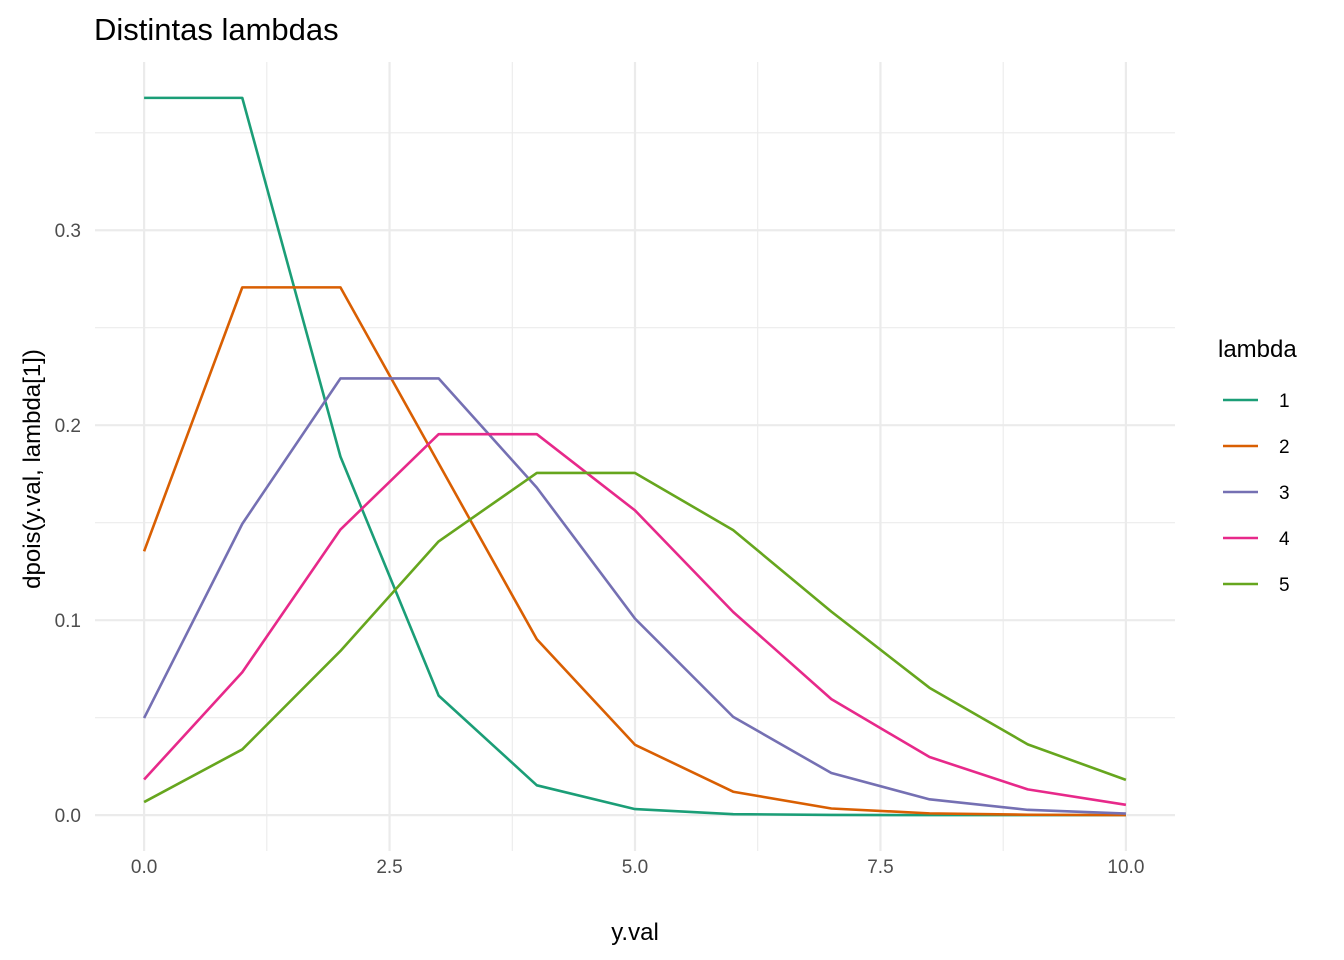 The image size is (1344, 960). What do you see at coordinates (32, 469) in the screenshot?
I see `y-axis-title: dpois(y.val, lambda[1])` at bounding box center [32, 469].